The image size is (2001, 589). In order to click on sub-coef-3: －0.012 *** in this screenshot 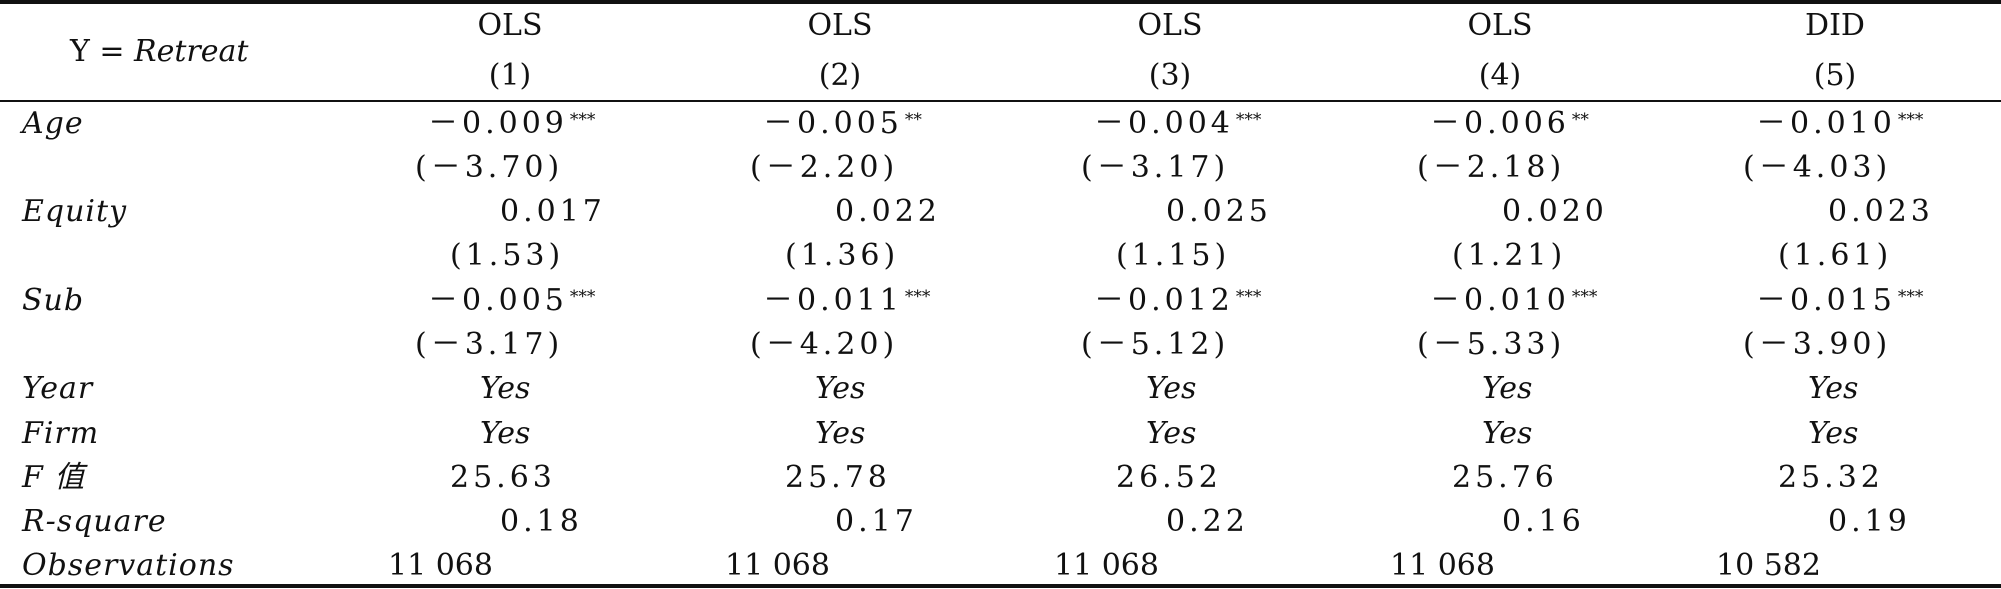, I will do `click(1178, 300)`.